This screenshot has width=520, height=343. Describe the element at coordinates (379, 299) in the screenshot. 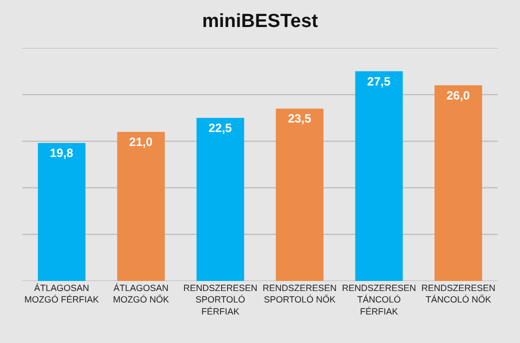

I see `x-tick-label: RENDSZERESEN TÁNCOLÓ FÉRFIAK` at that location.